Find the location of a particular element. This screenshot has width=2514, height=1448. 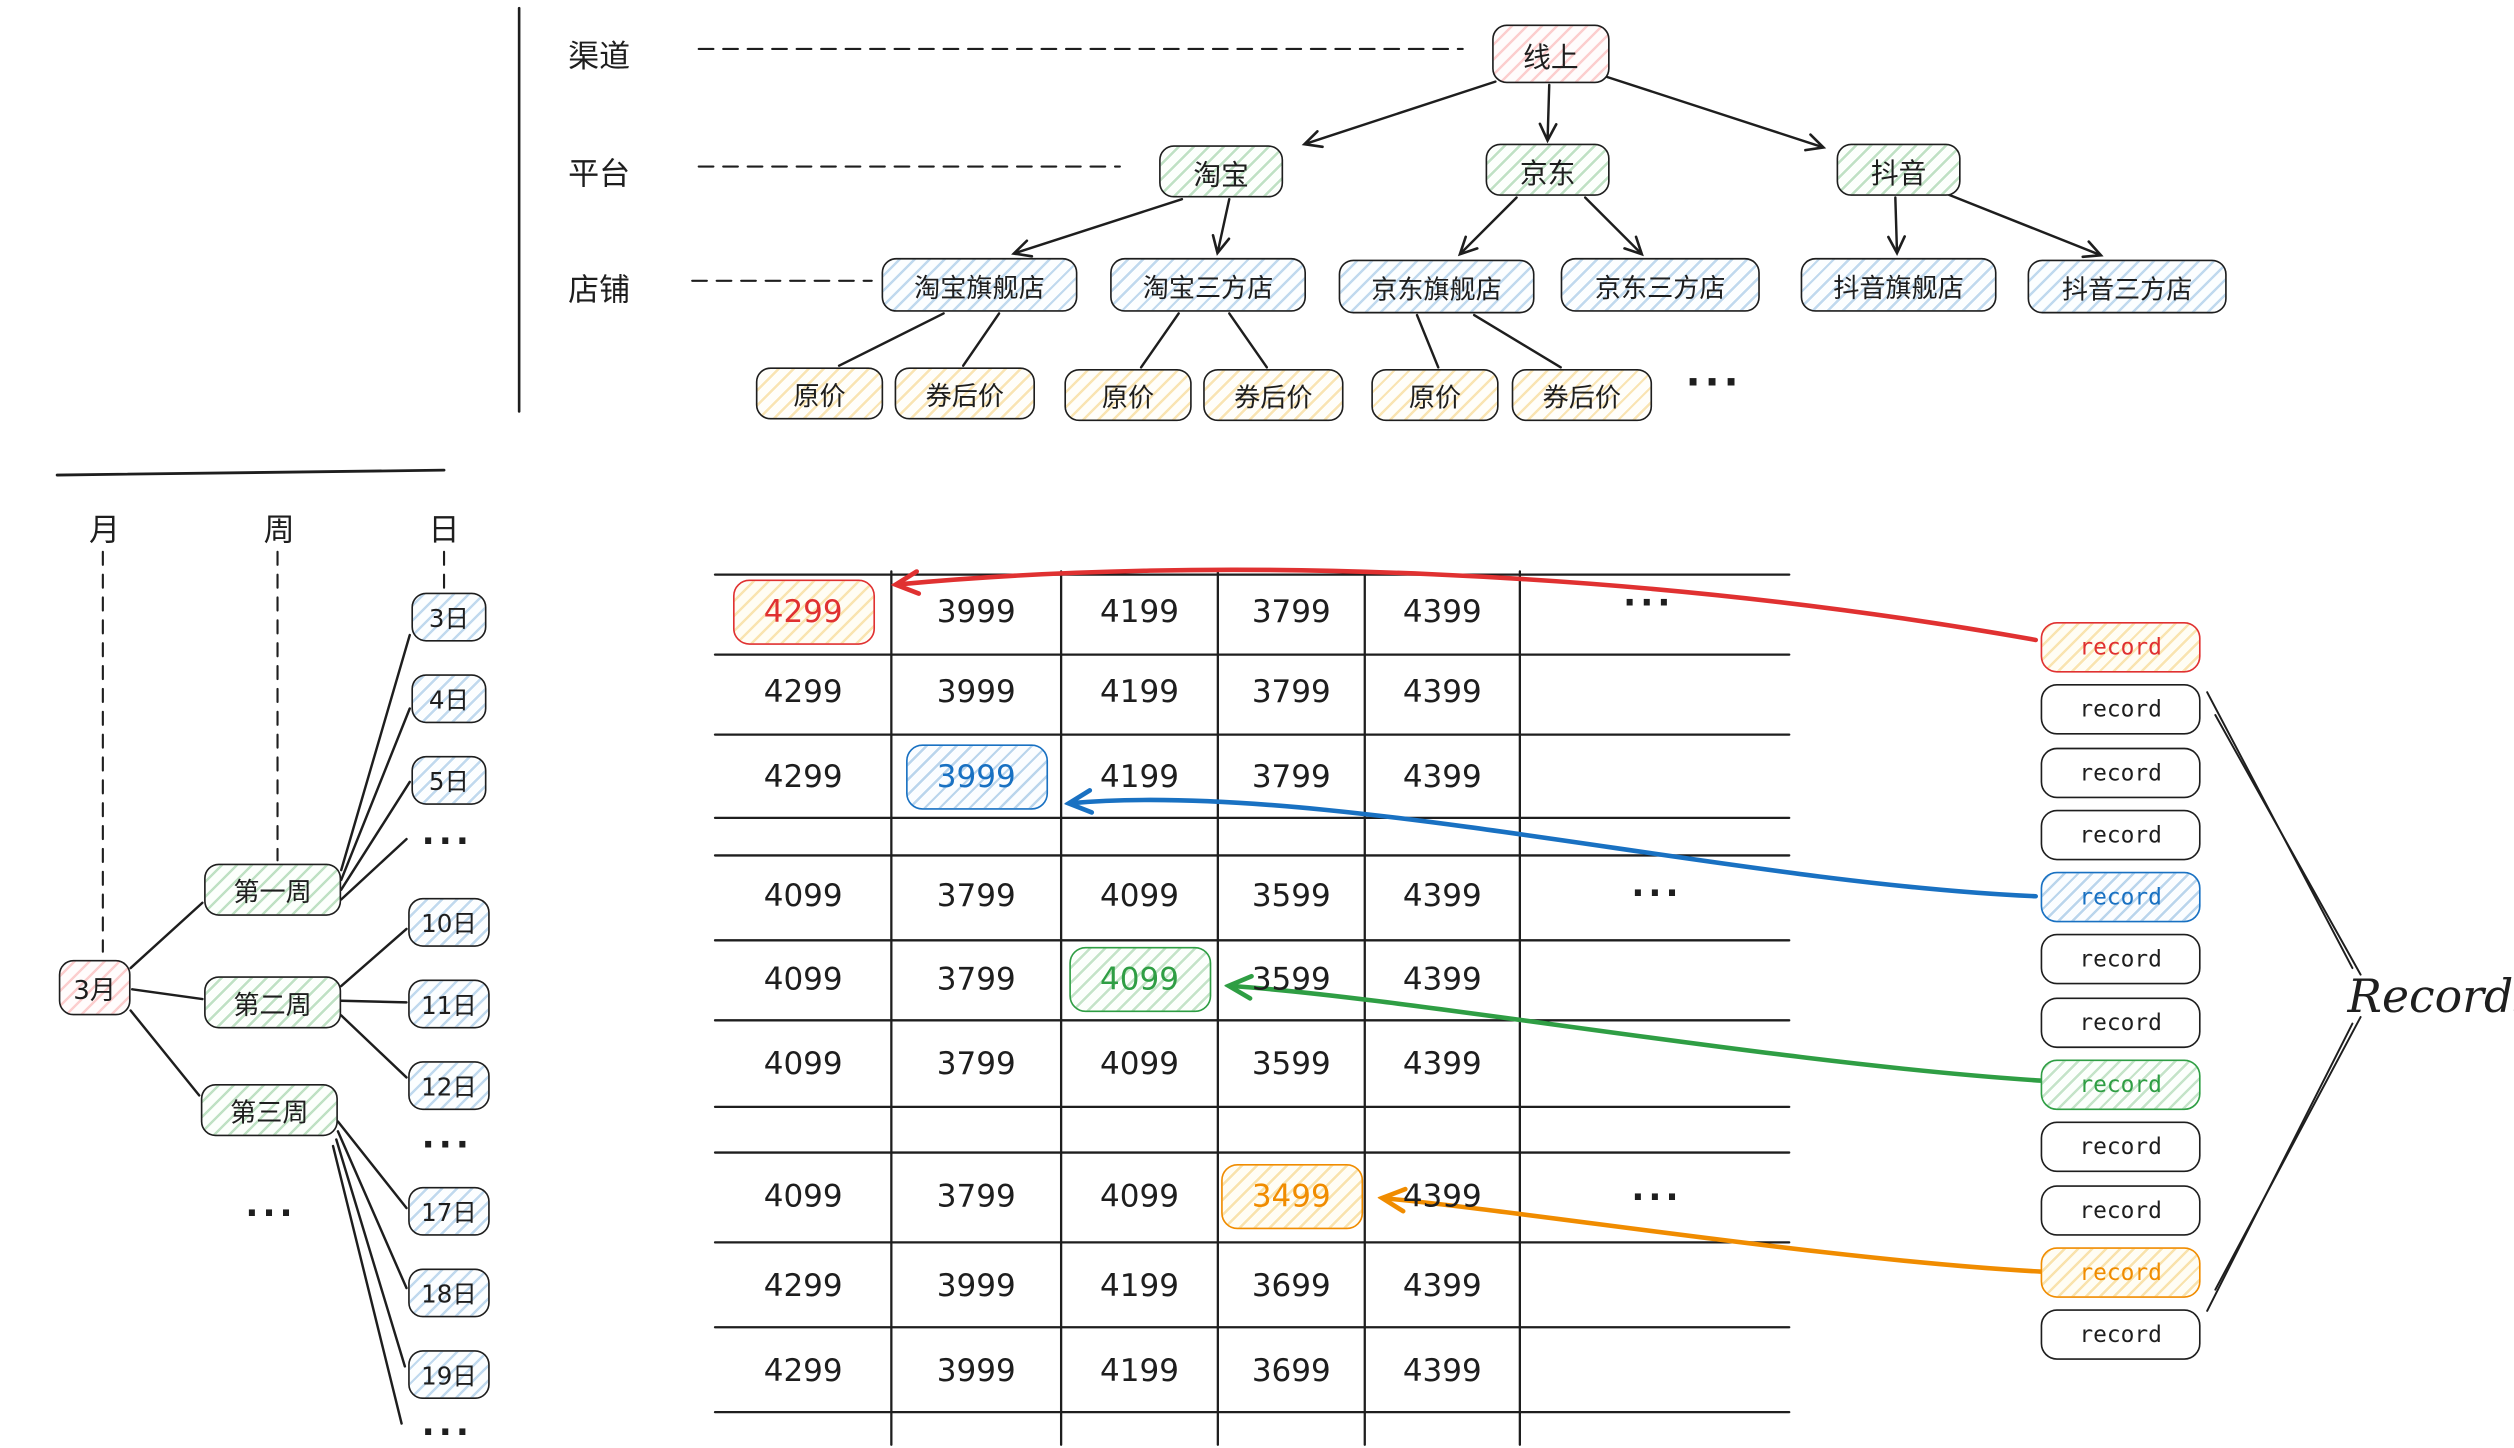

highlighted-cell-blue: 3999 is located at coordinates (976, 777).